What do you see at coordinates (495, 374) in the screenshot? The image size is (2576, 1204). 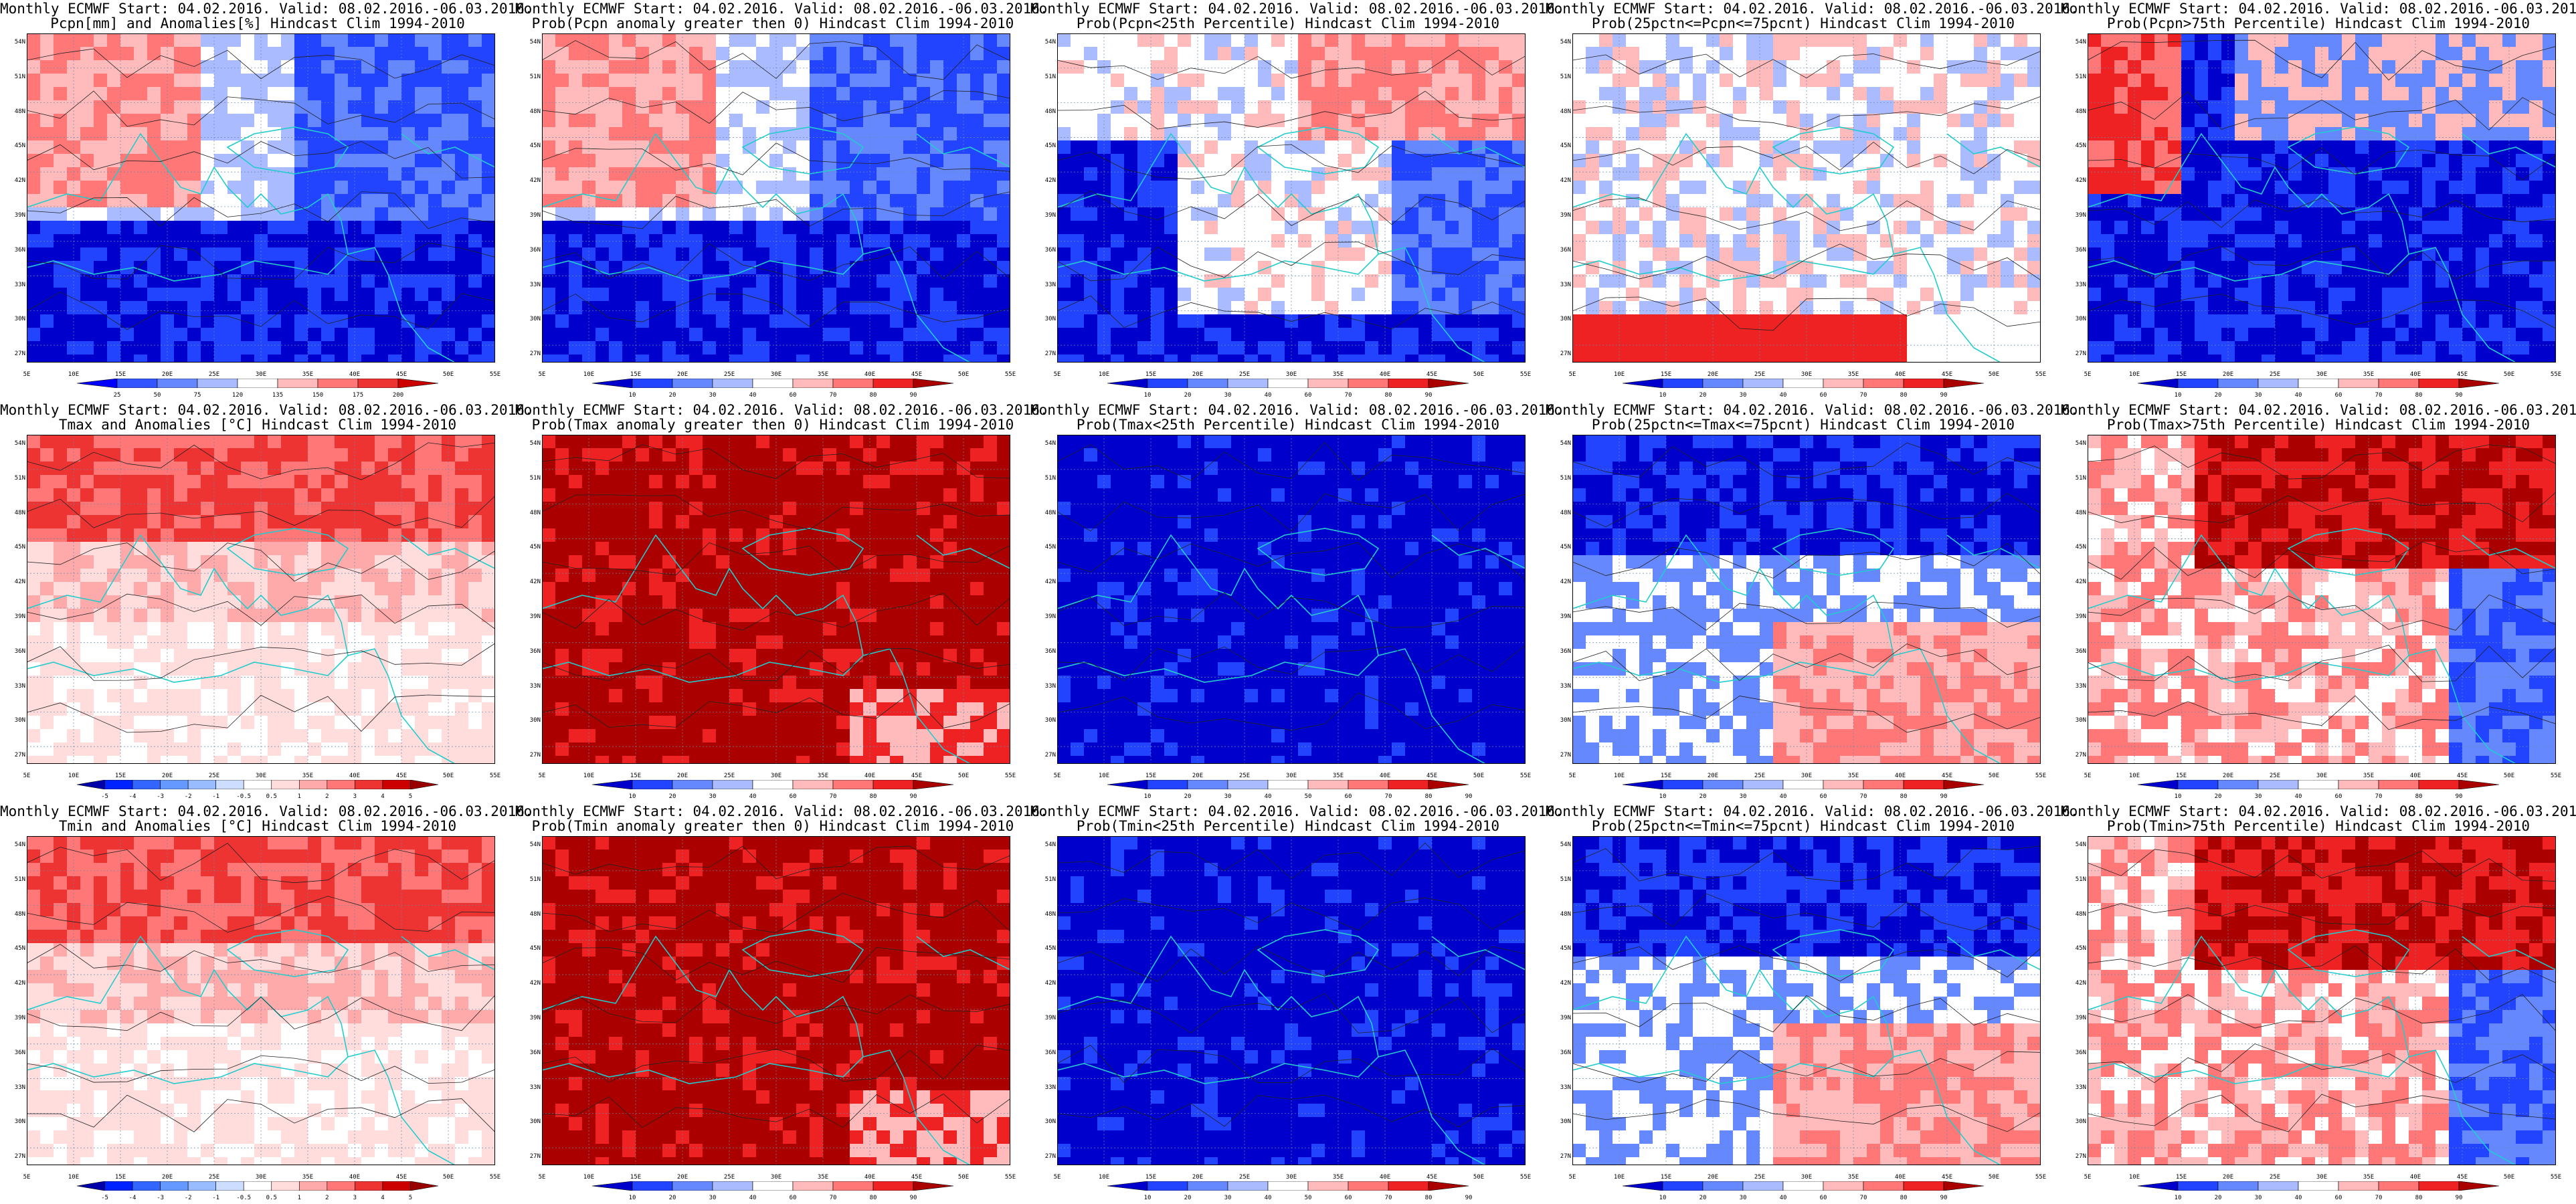 I see `lon-tick-label: 55E` at bounding box center [495, 374].